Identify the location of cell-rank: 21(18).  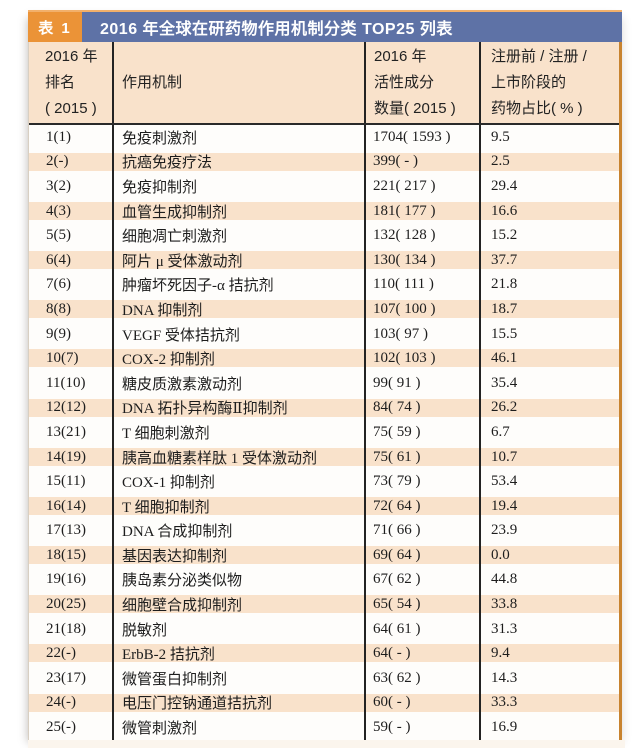
(66, 628).